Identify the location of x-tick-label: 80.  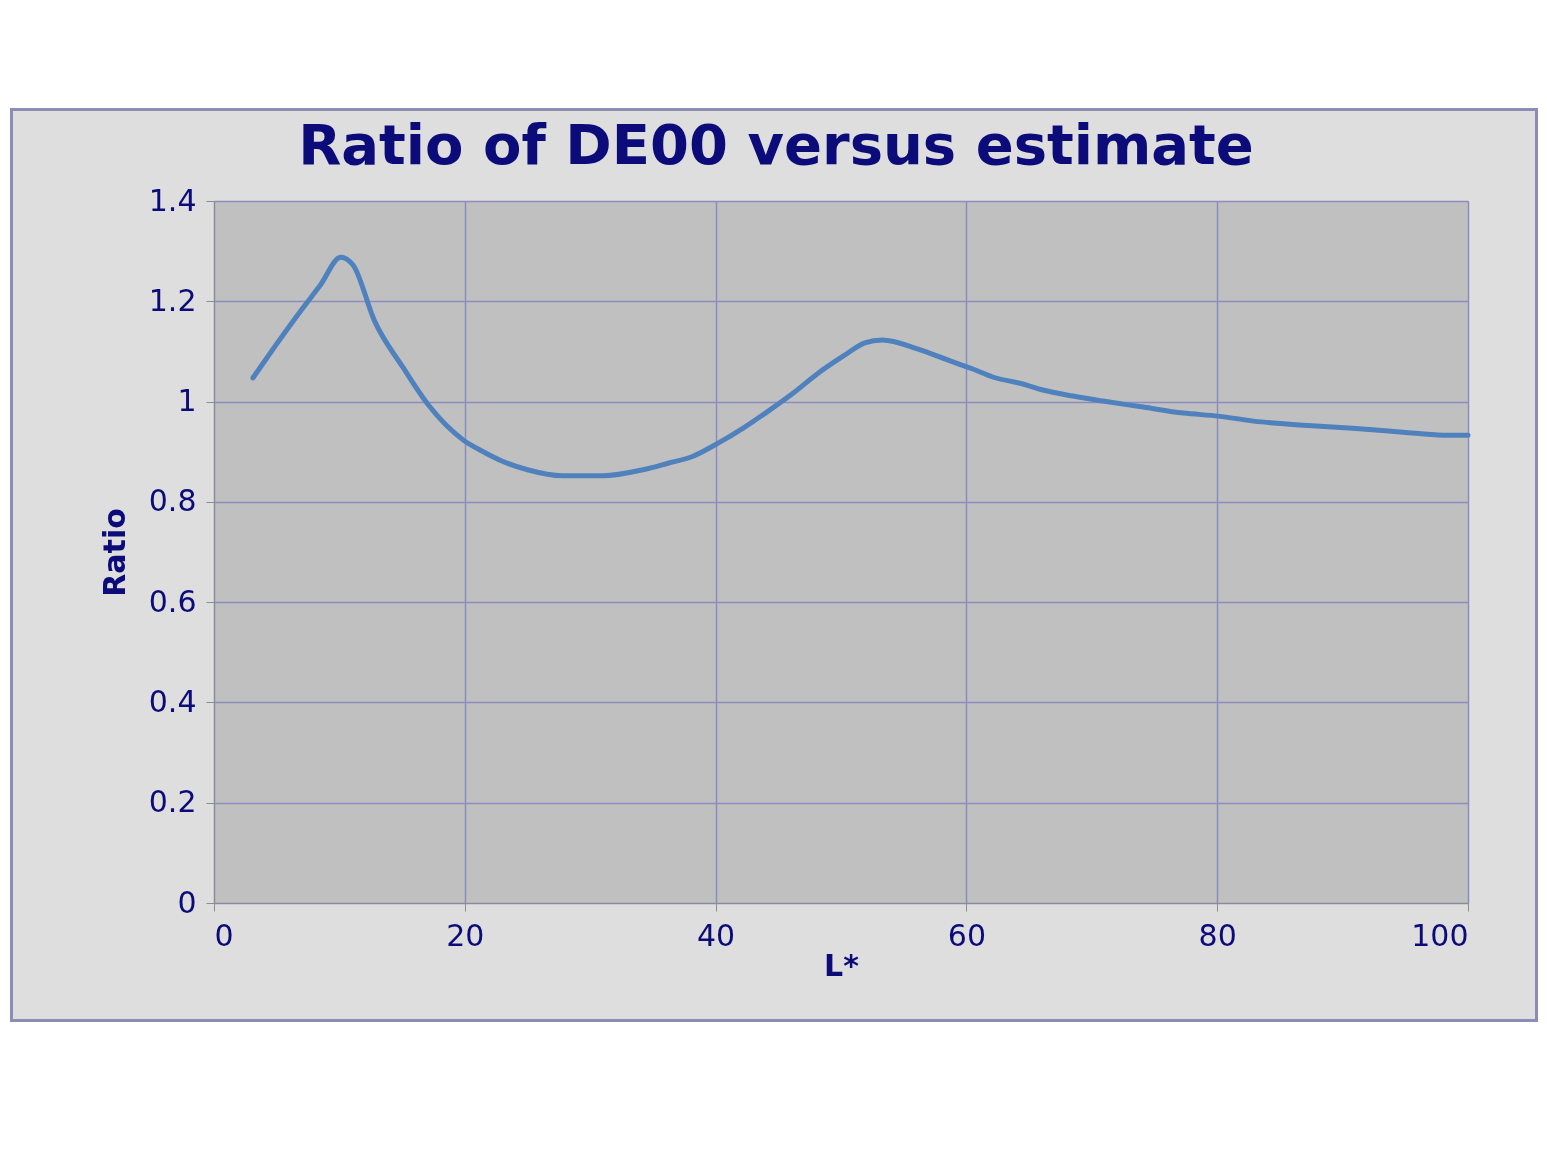
(1217, 935).